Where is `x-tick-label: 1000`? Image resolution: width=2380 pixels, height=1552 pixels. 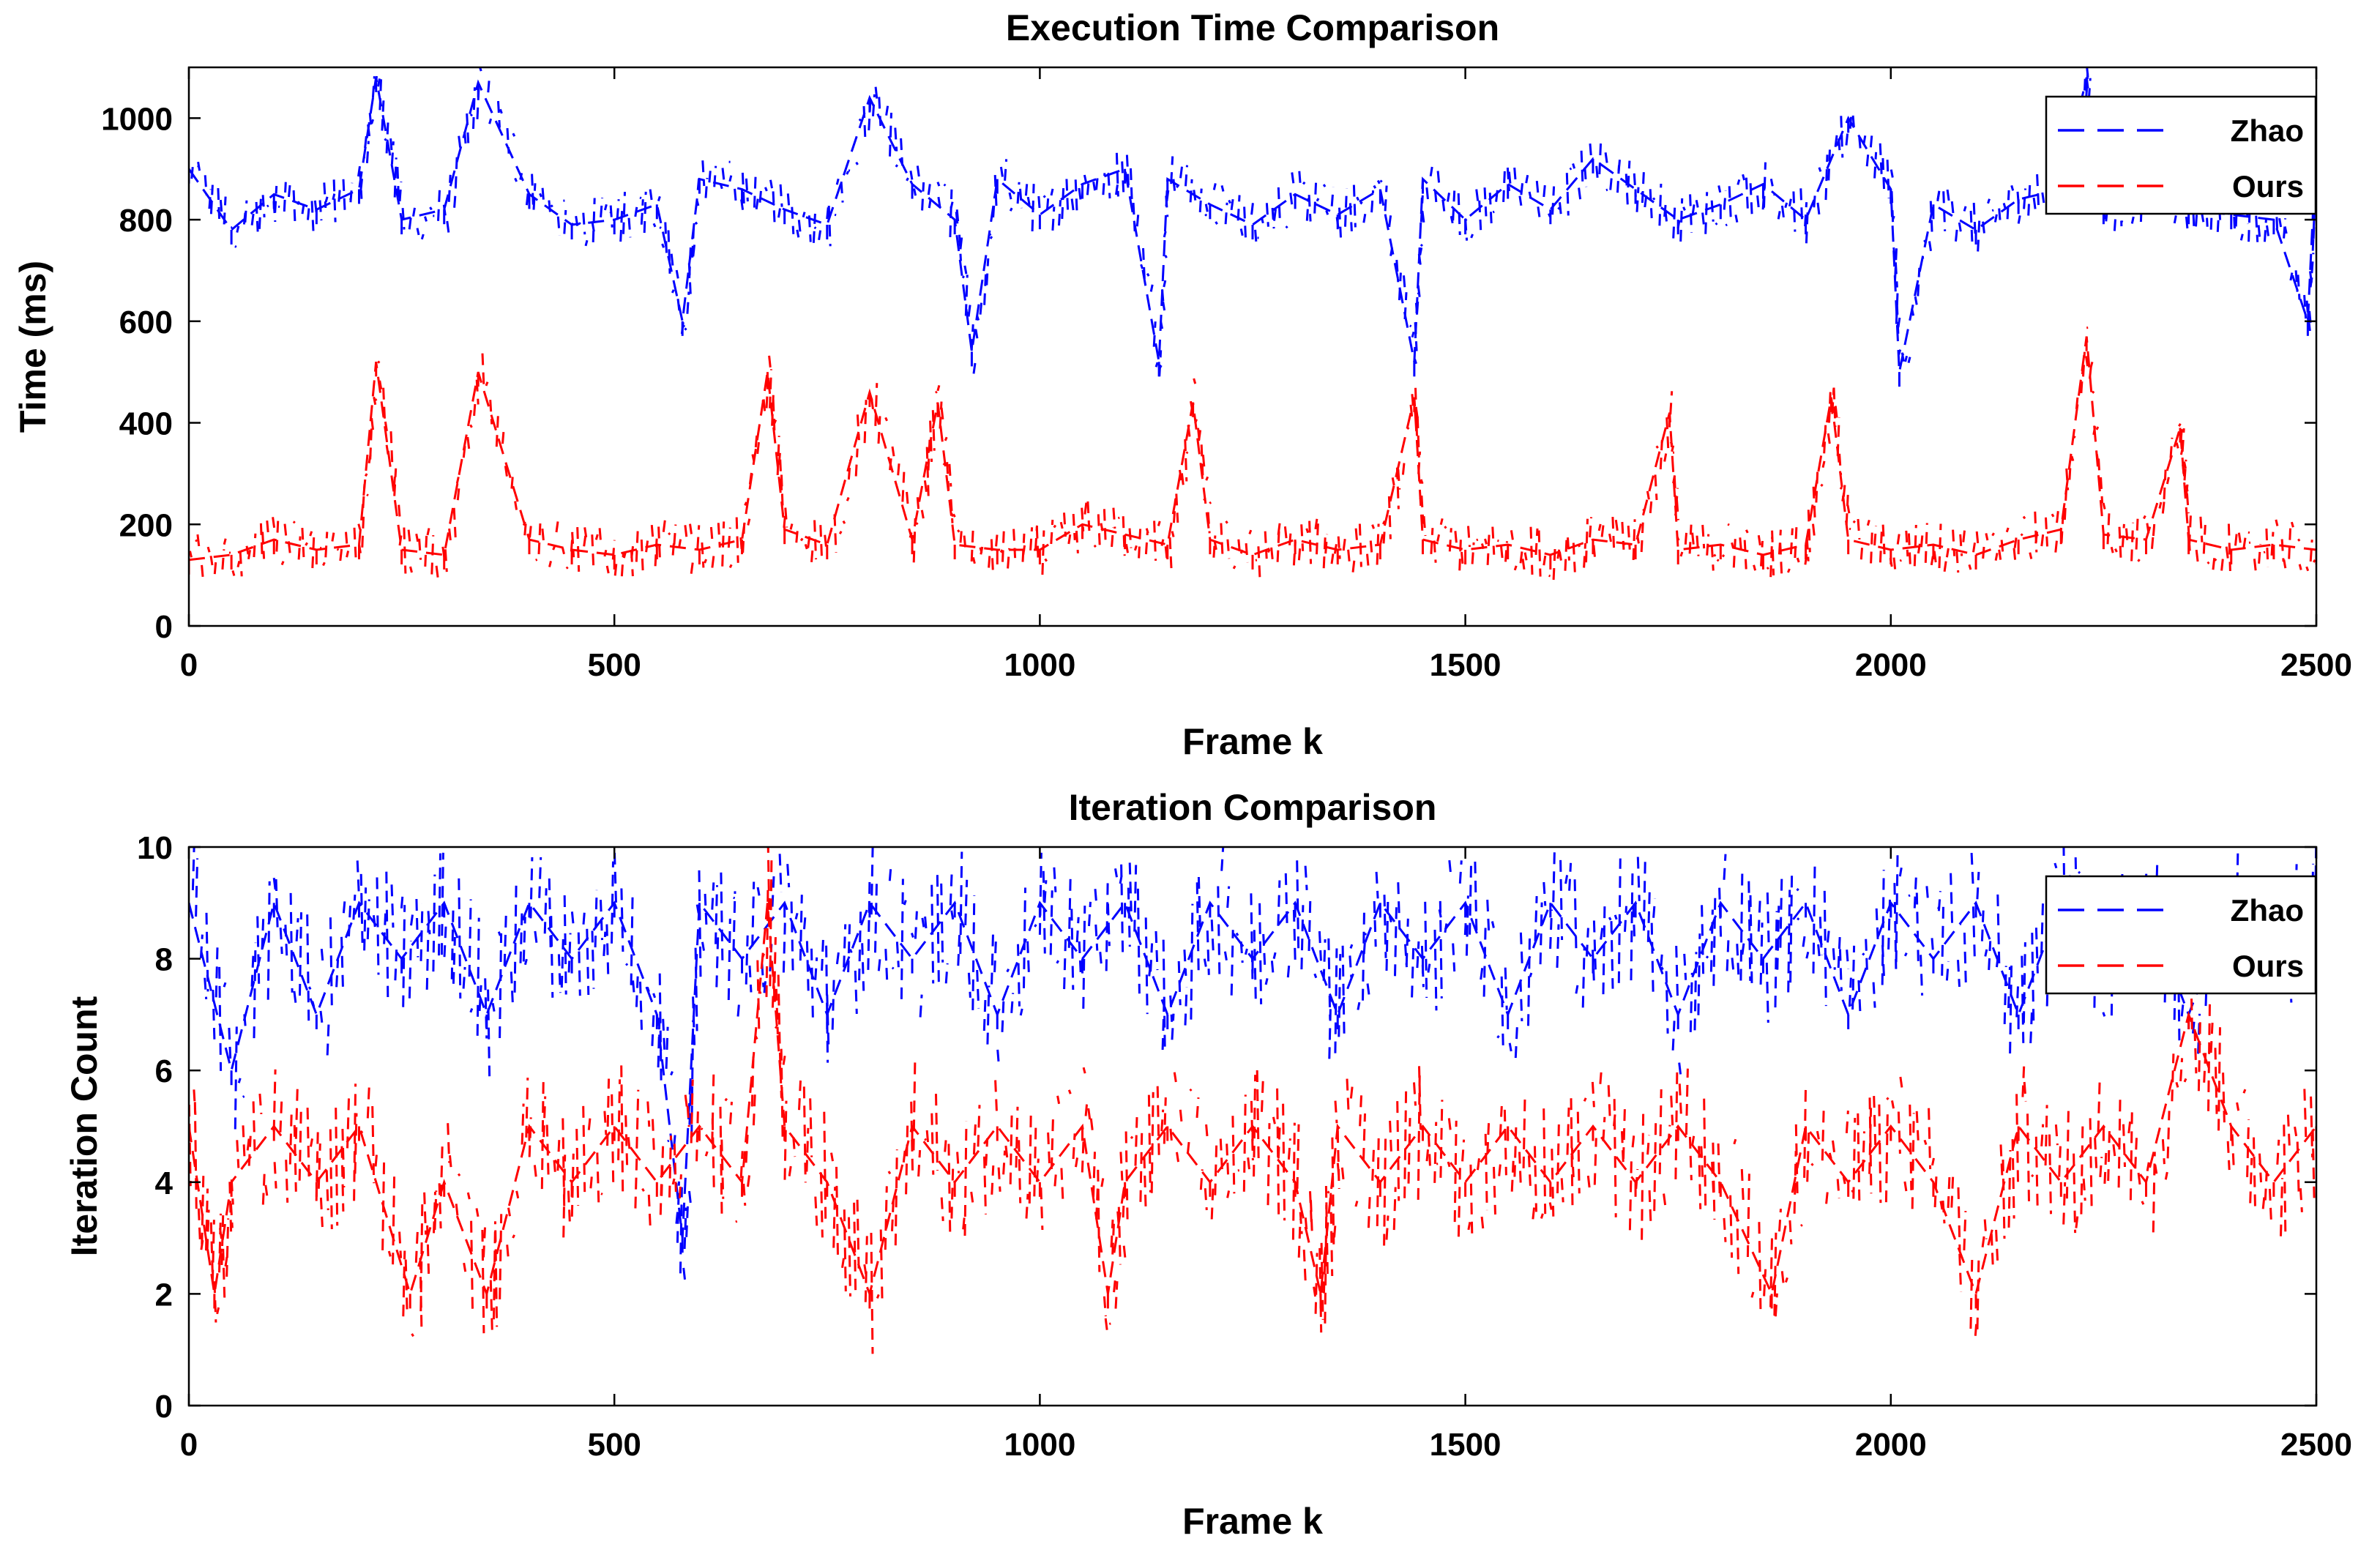 x-tick-label: 1000 is located at coordinates (1039, 665).